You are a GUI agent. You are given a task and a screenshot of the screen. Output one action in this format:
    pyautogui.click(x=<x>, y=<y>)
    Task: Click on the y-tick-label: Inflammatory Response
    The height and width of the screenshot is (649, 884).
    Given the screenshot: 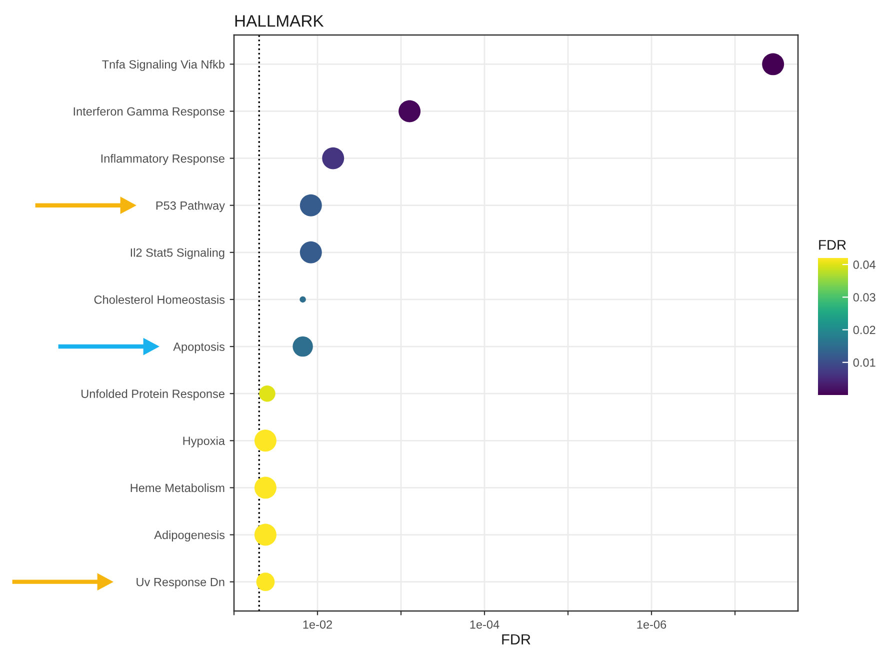 What is the action you would take?
    pyautogui.click(x=162, y=160)
    